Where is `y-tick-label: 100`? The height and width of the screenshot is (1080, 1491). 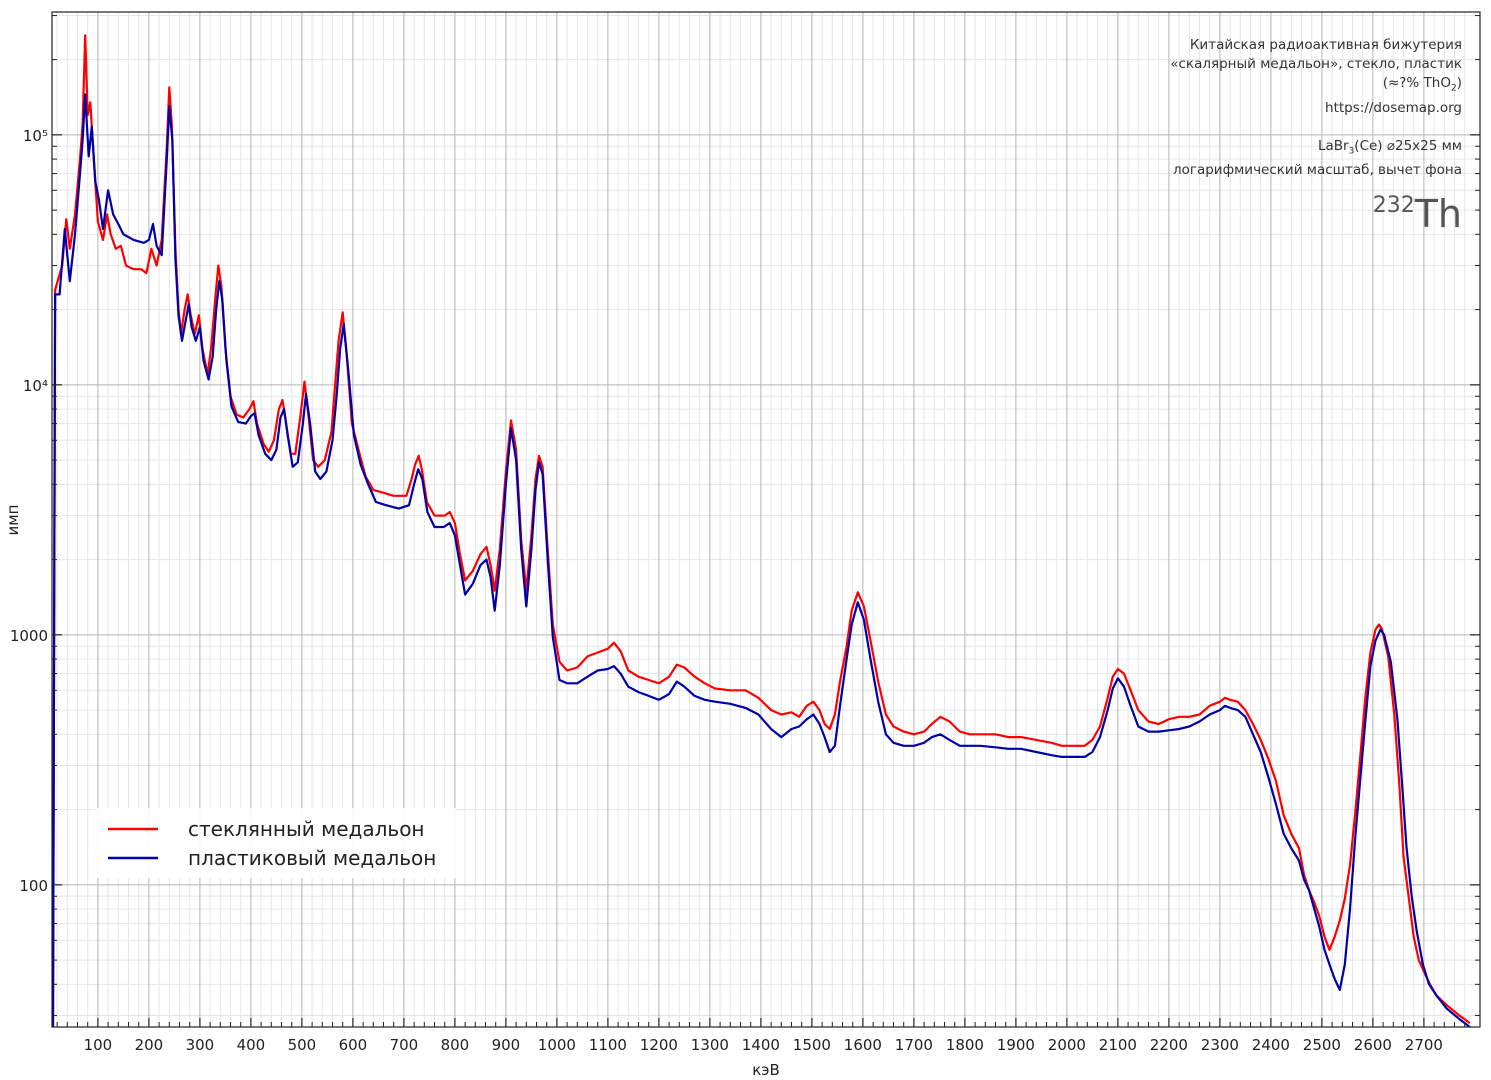
y-tick-label: 100 is located at coordinates (33, 886).